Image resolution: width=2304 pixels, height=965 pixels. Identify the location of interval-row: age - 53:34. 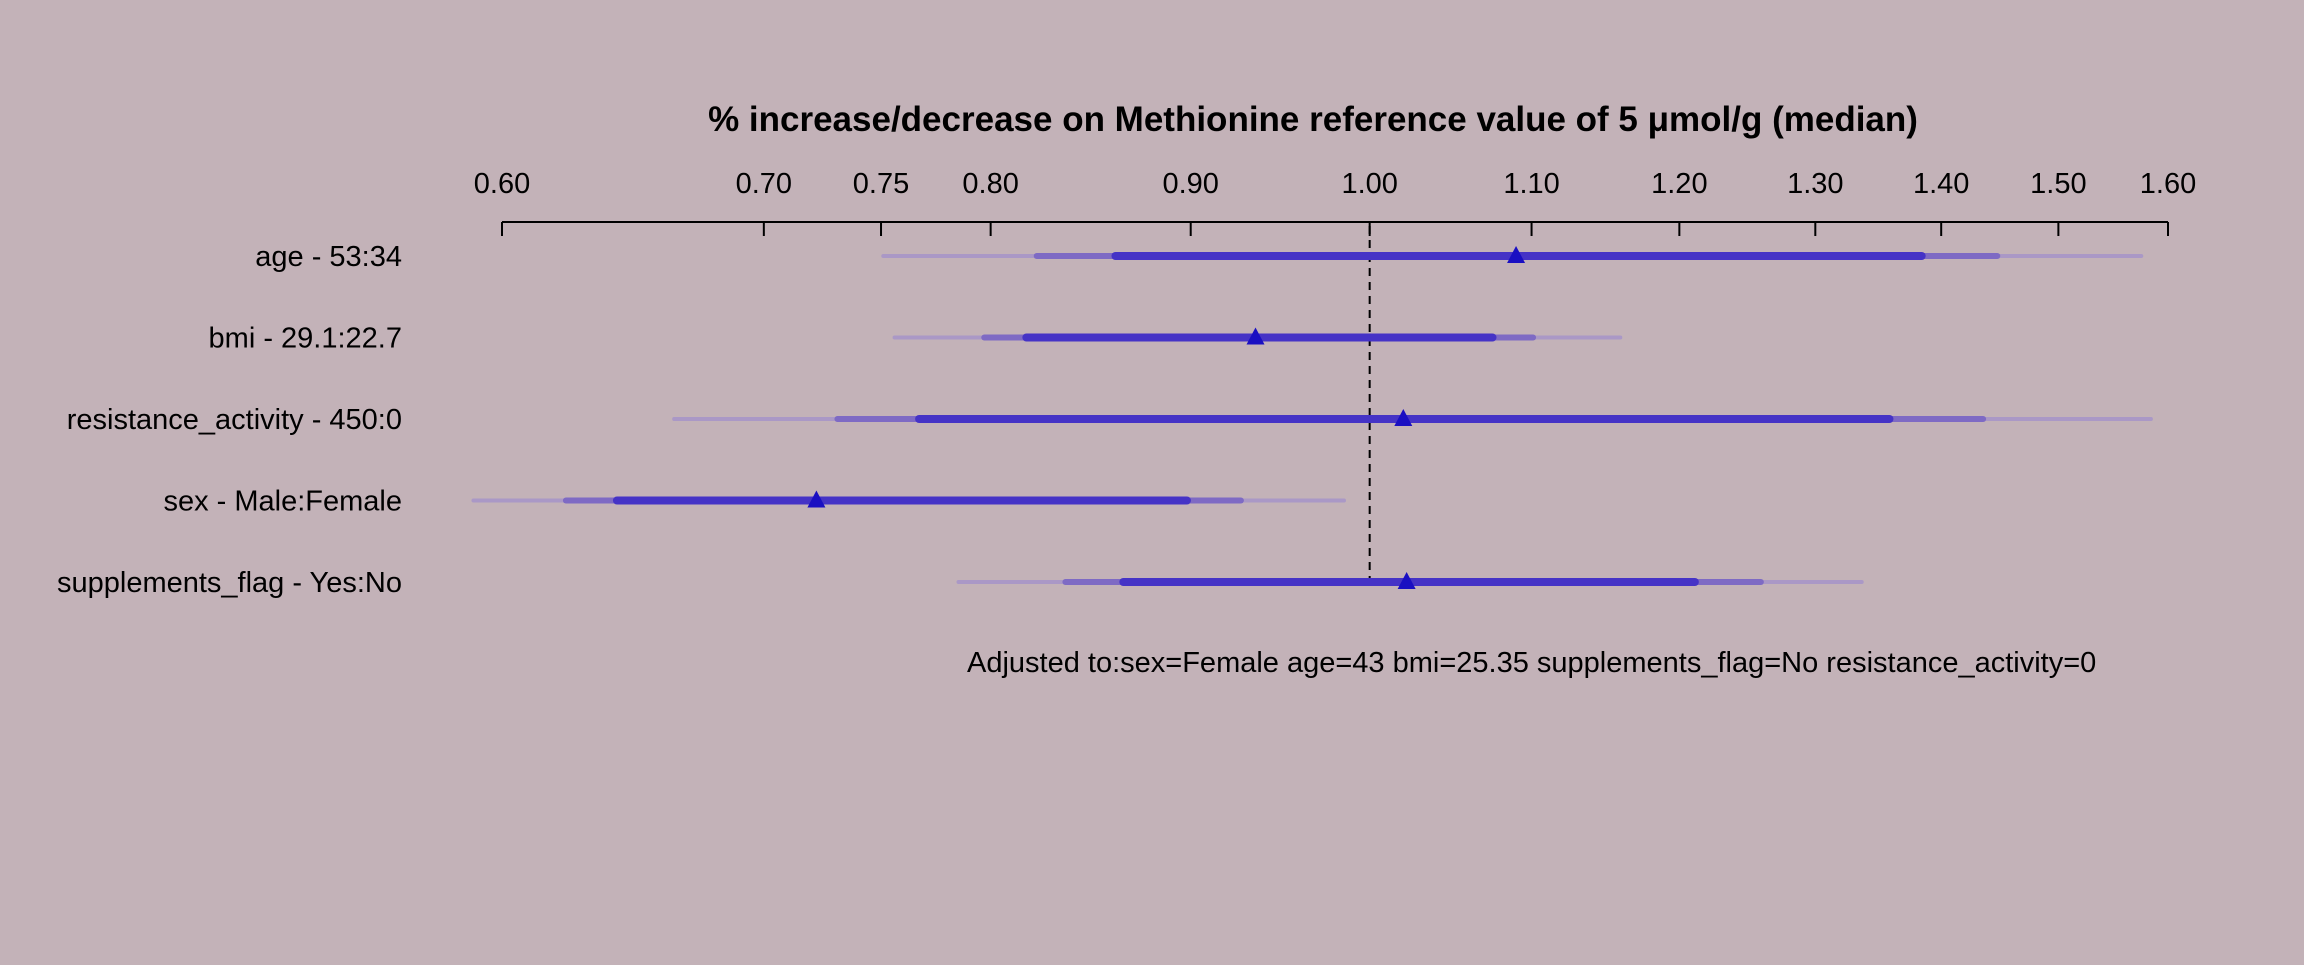
(1199, 257).